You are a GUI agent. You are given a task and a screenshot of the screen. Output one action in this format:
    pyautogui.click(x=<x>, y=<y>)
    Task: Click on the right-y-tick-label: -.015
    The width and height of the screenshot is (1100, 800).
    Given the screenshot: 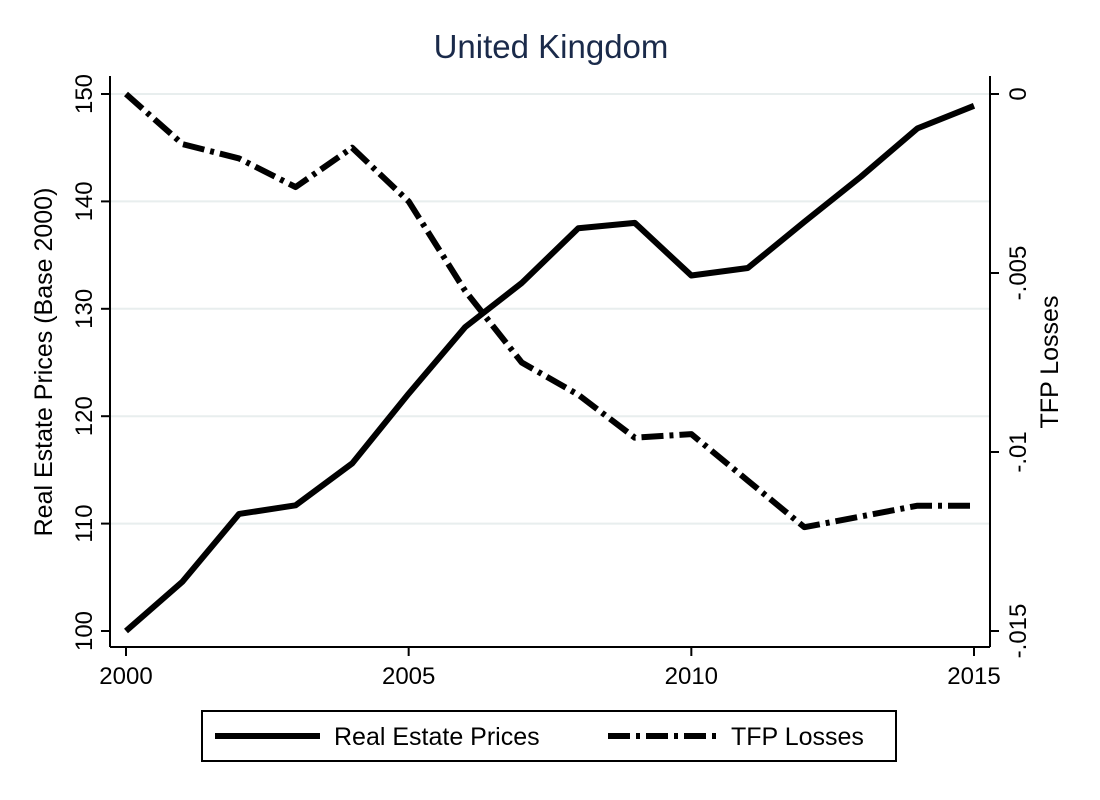 What is the action you would take?
    pyautogui.click(x=1018, y=631)
    